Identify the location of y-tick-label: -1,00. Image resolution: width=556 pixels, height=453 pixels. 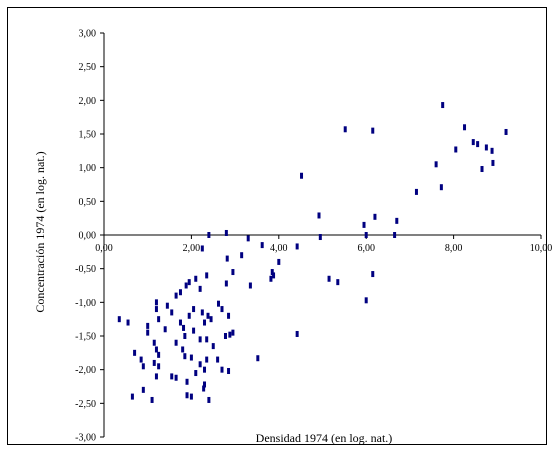
(85, 303).